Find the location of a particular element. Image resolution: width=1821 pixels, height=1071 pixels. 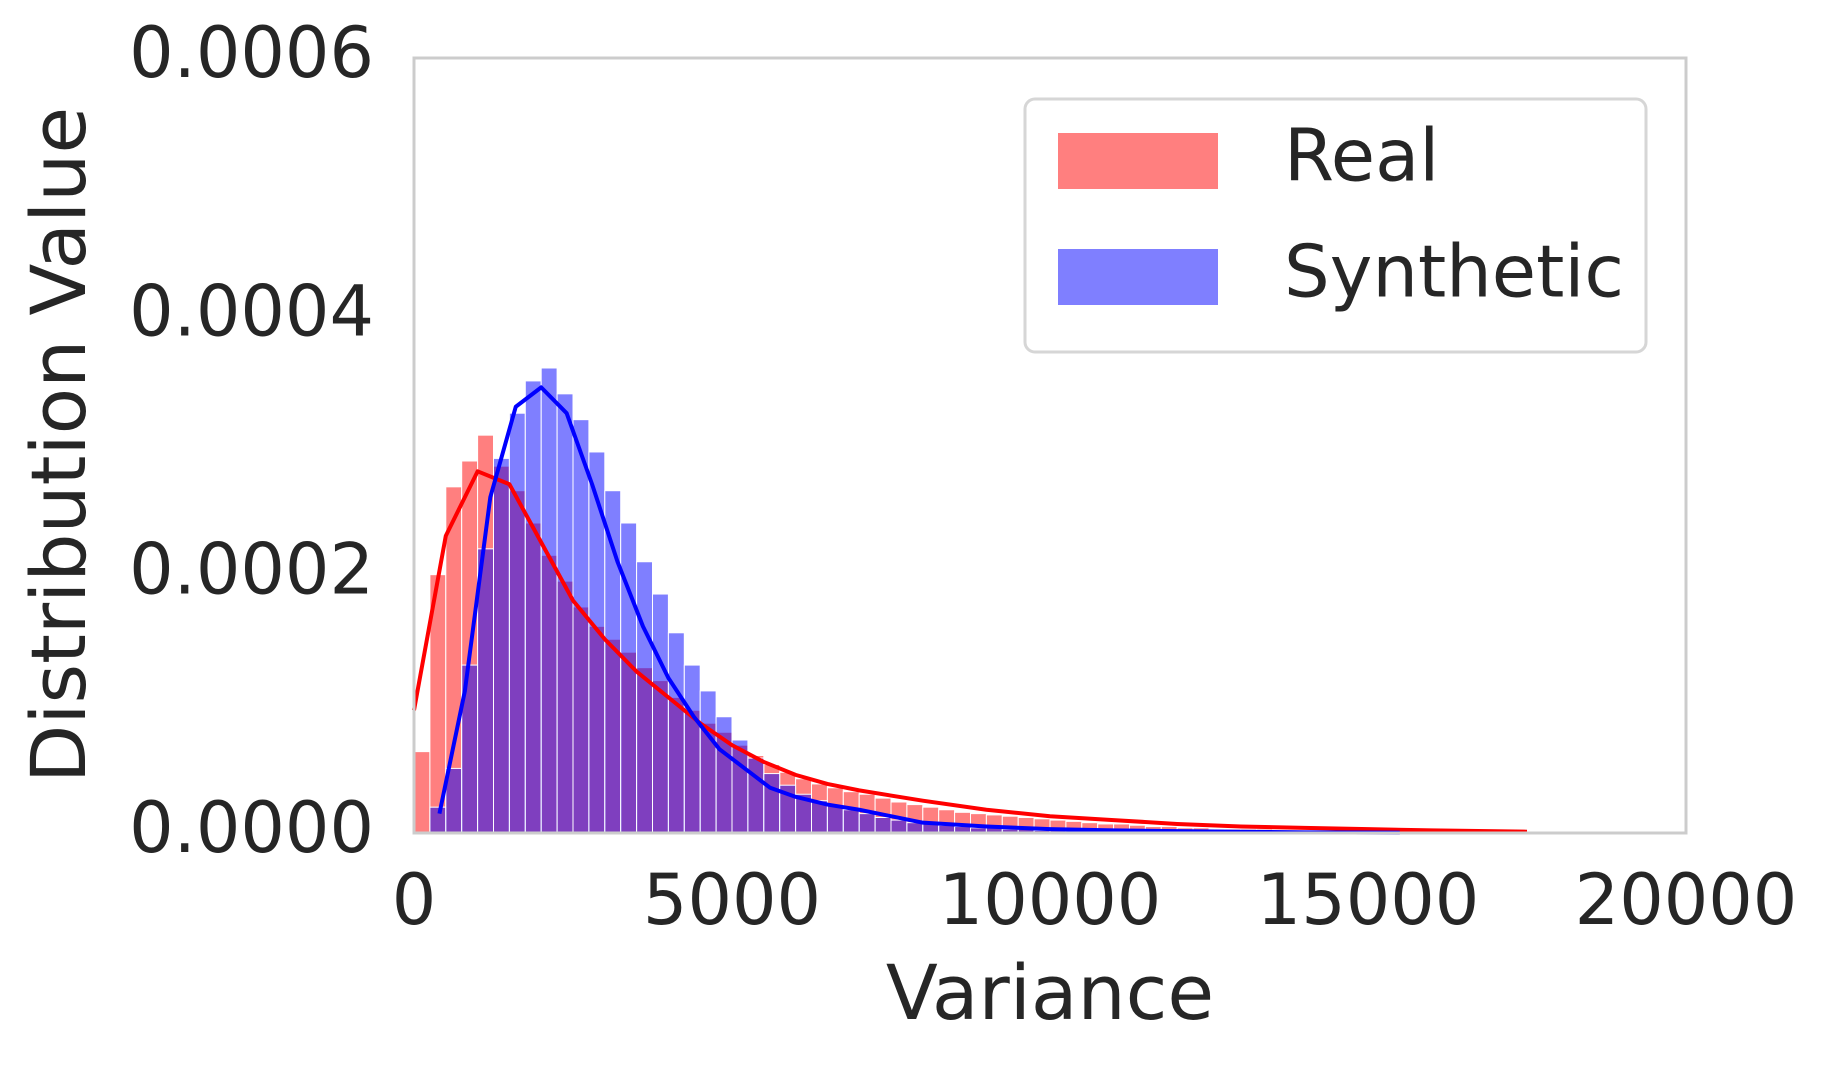

x-tick-label: 0 is located at coordinates (414, 900).